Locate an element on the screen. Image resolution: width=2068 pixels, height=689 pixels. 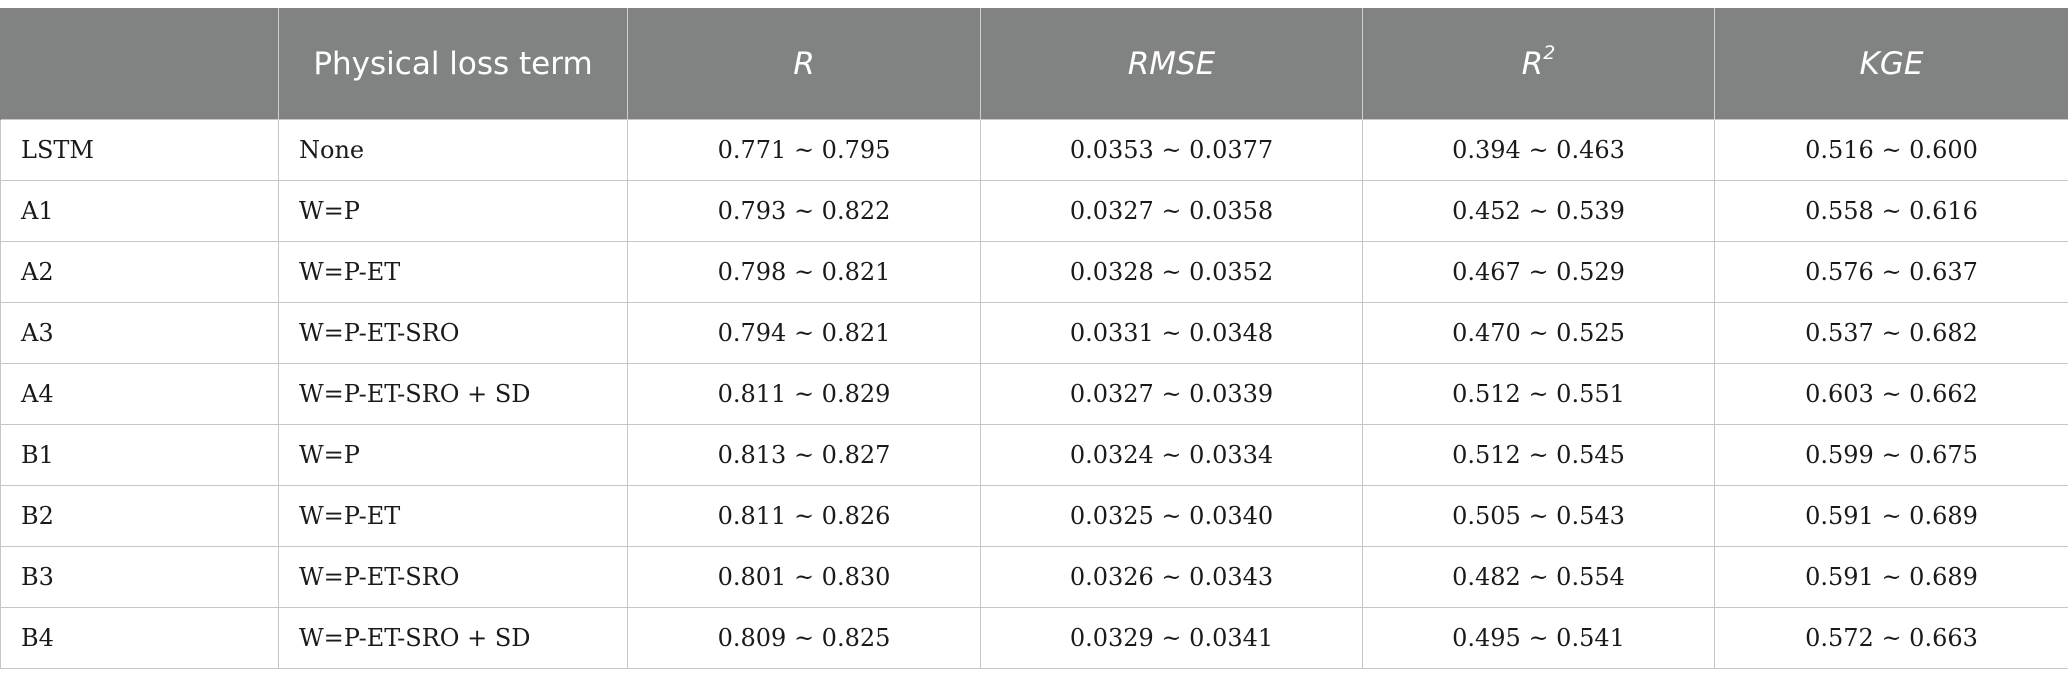
rmse-cell: 0.0328 ~ 0.0352 is located at coordinates (1171, 272).